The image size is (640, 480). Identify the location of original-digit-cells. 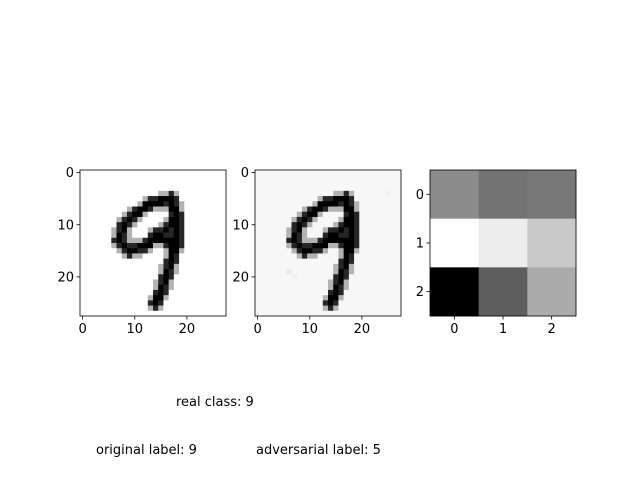
(153, 243).